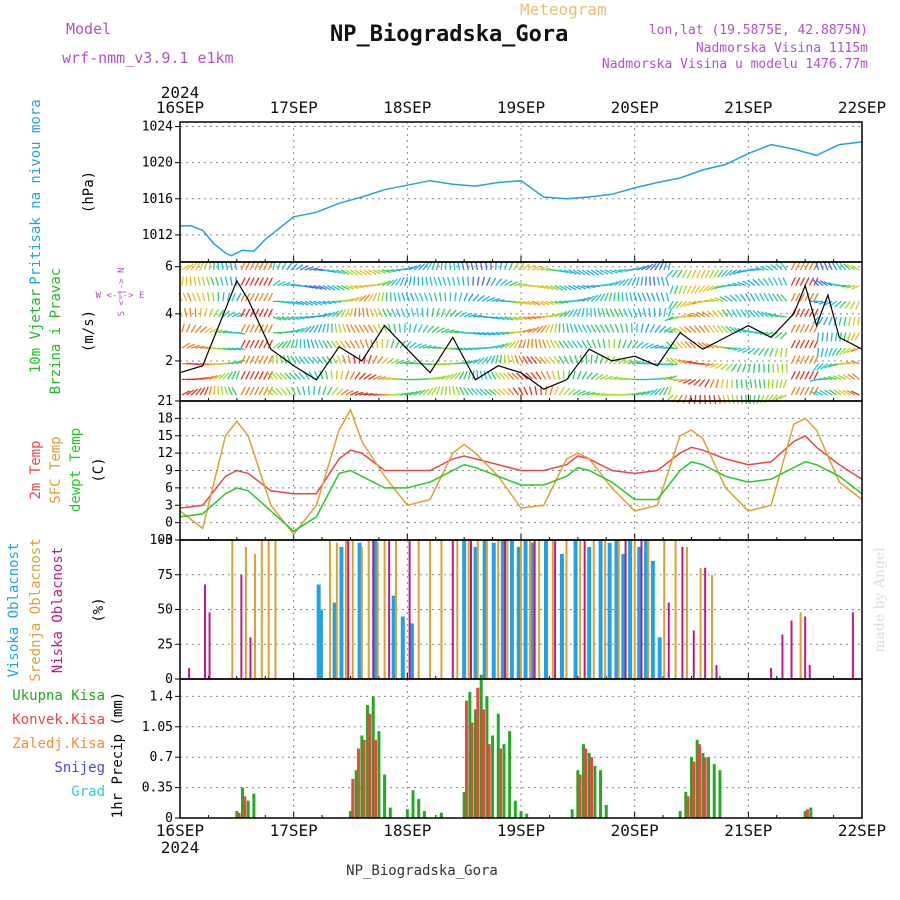 Image resolution: width=900 pixels, height=900 pixels. What do you see at coordinates (169, 679) in the screenshot?
I see `y-tick-label: 0` at bounding box center [169, 679].